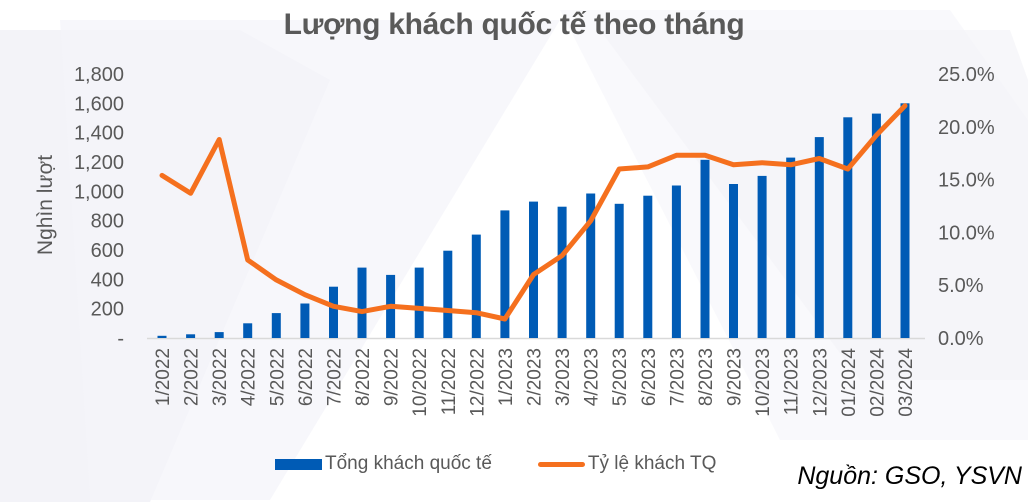 The height and width of the screenshot is (502, 1028). What do you see at coordinates (906, 382) in the screenshot?
I see `x-tick-label: 03/2024` at bounding box center [906, 382].